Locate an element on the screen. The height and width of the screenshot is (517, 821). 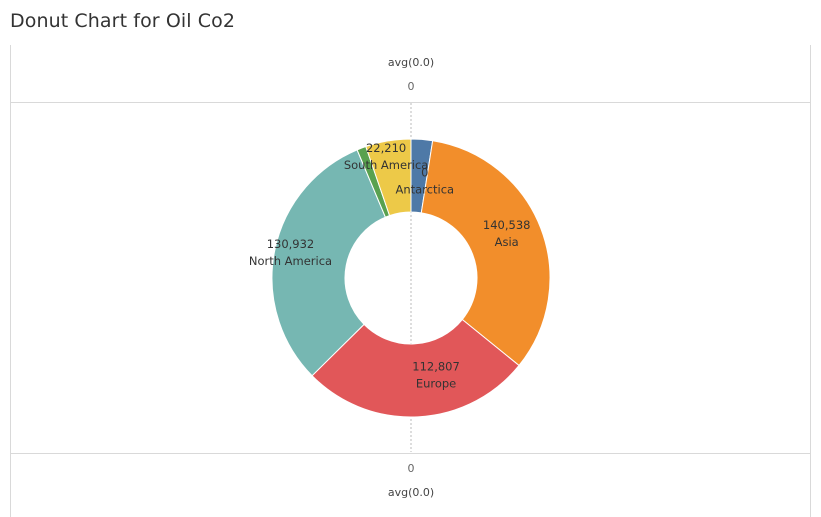
bottom-axis-label: avg(0.0) is located at coordinates (411, 492).